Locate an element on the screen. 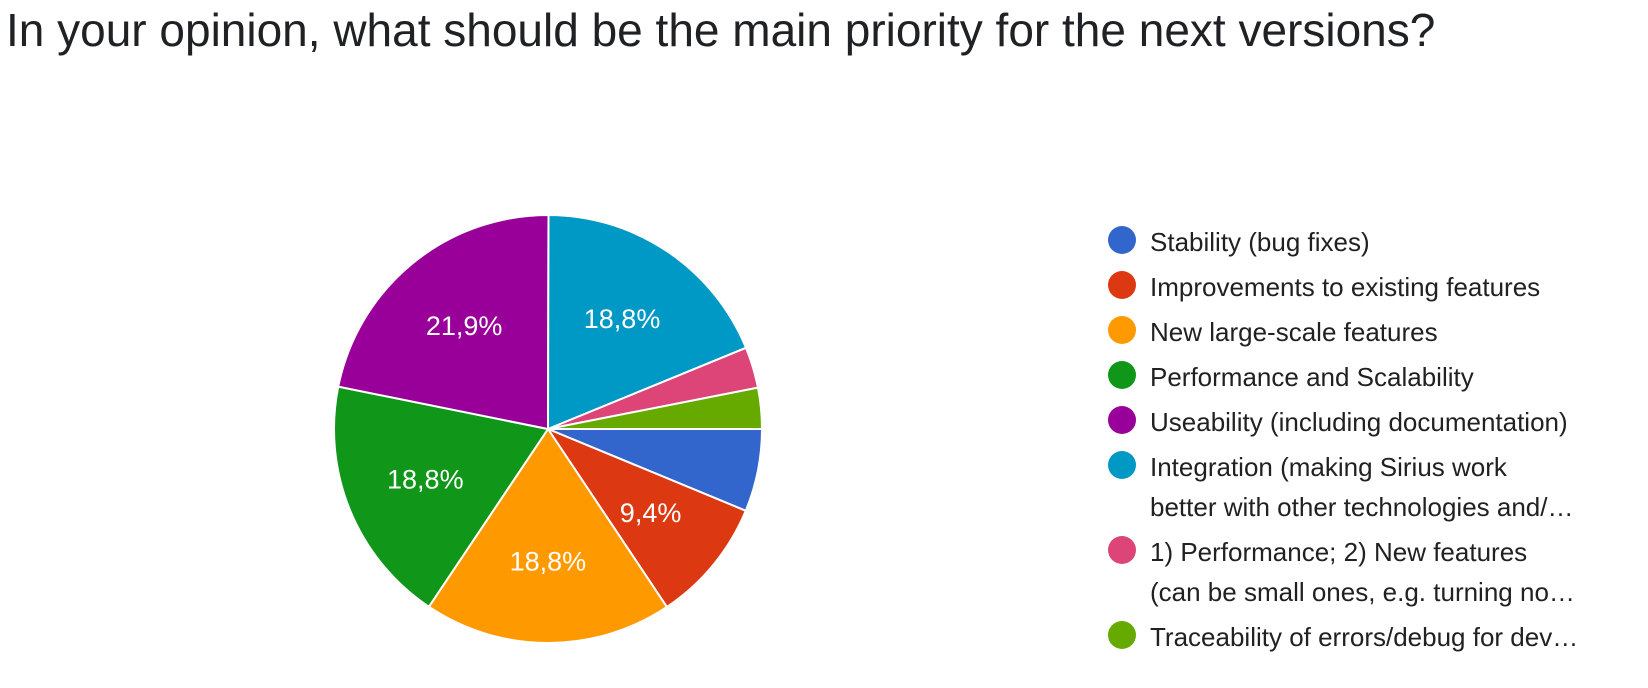  legend-item: Performance and Scalability is located at coordinates (1378, 377).